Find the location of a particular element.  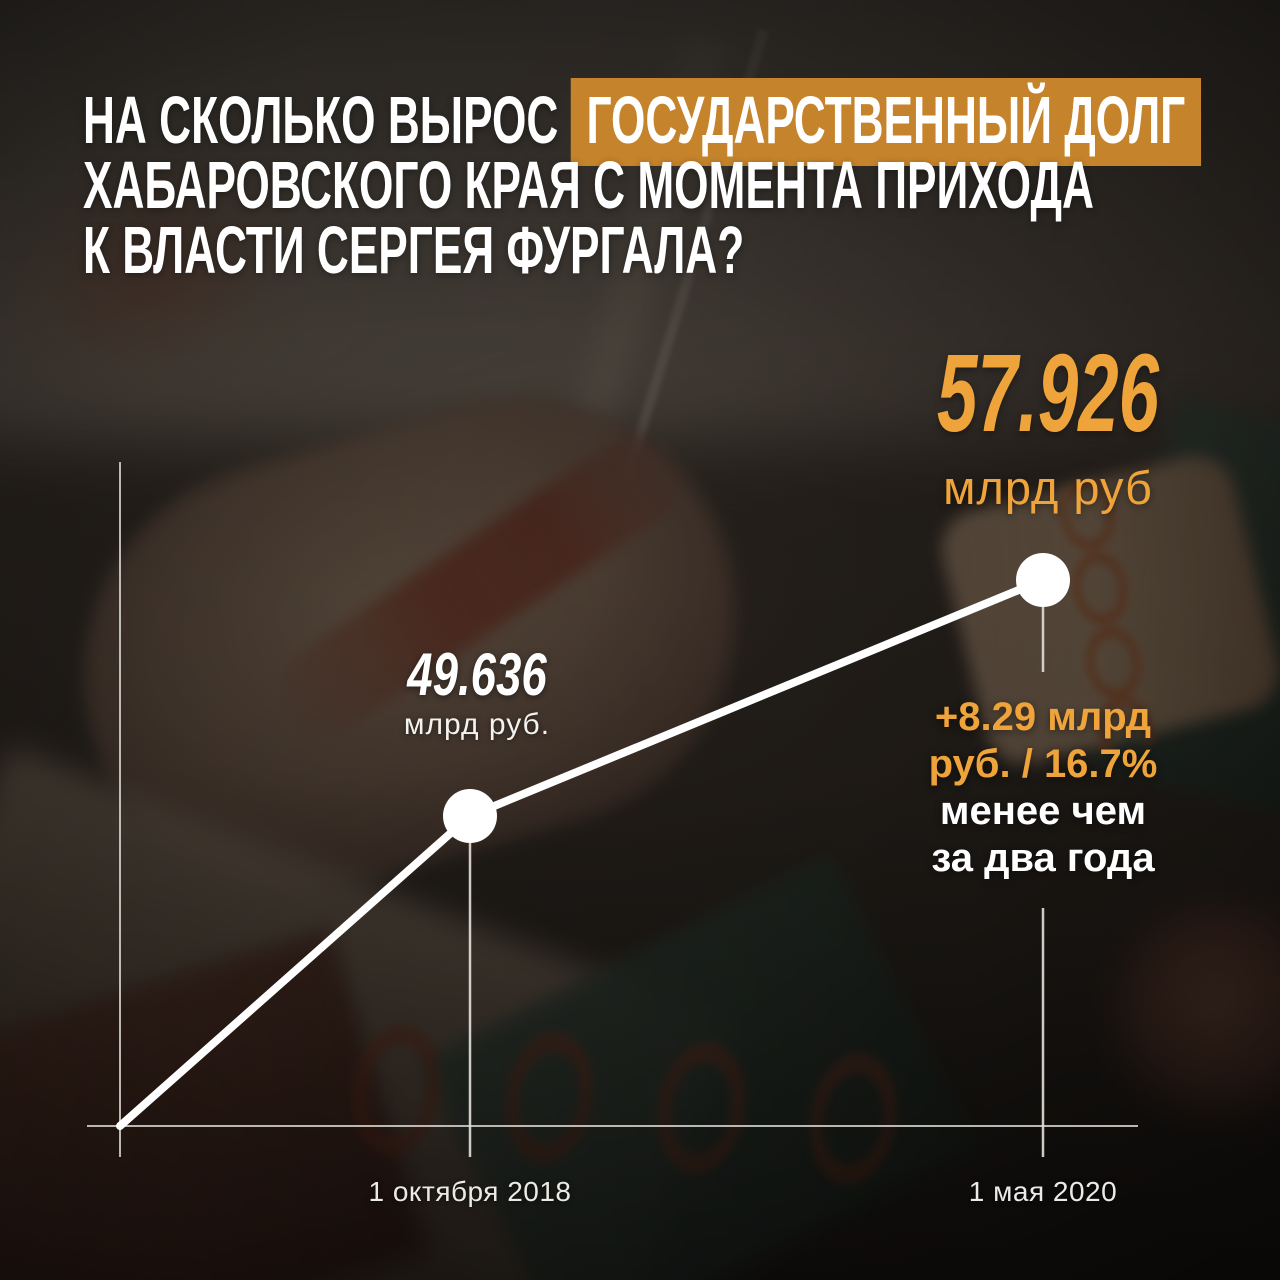

headline-line-1: НА СКОЛЬКО ВЫРОС ГОСУДАРСТВЕННЫЙ ДОЛГ is located at coordinates (642, 122).